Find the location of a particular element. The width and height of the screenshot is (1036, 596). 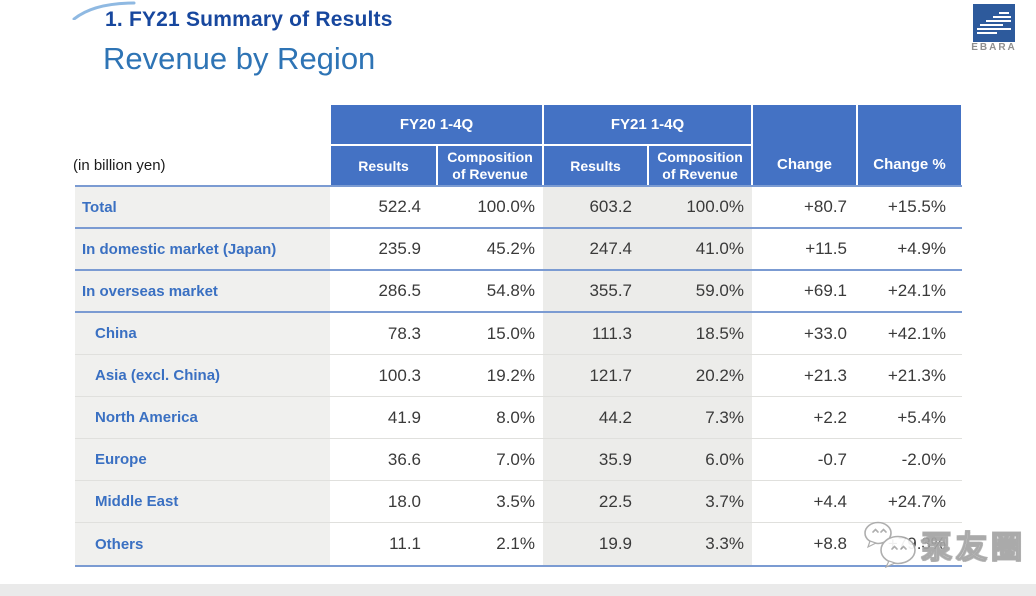

cell-fy21-results: 355.7 is located at coordinates (595, 291).